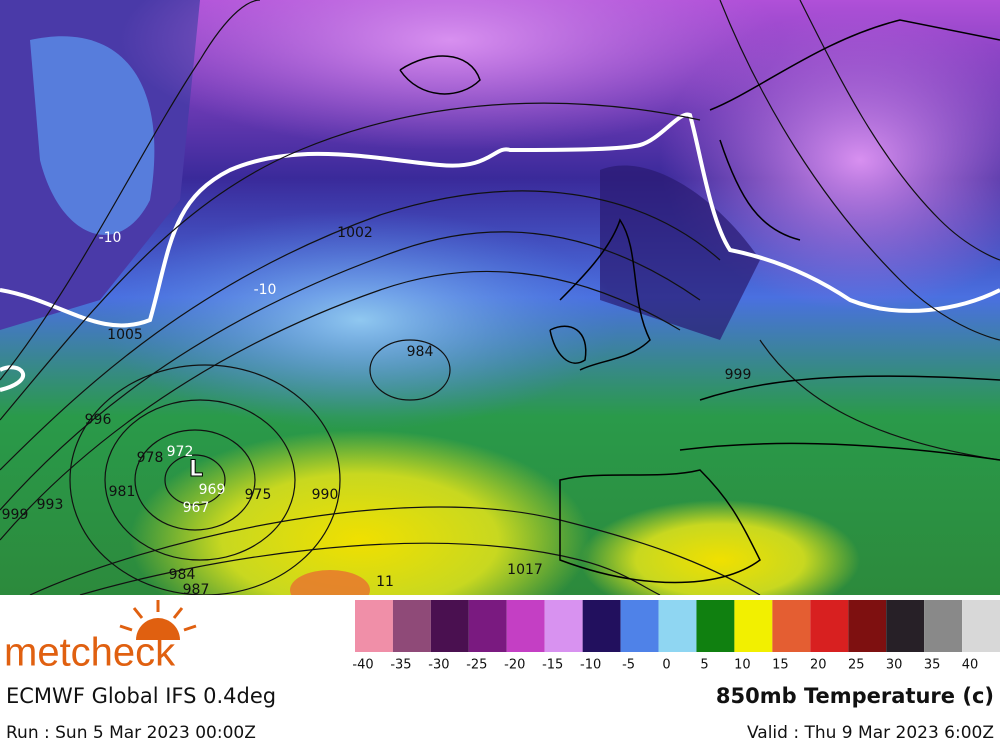 The width and height of the screenshot is (1000, 753). Describe the element at coordinates (856, 665) in the screenshot. I see `colorbar-tick-label: 25` at that location.